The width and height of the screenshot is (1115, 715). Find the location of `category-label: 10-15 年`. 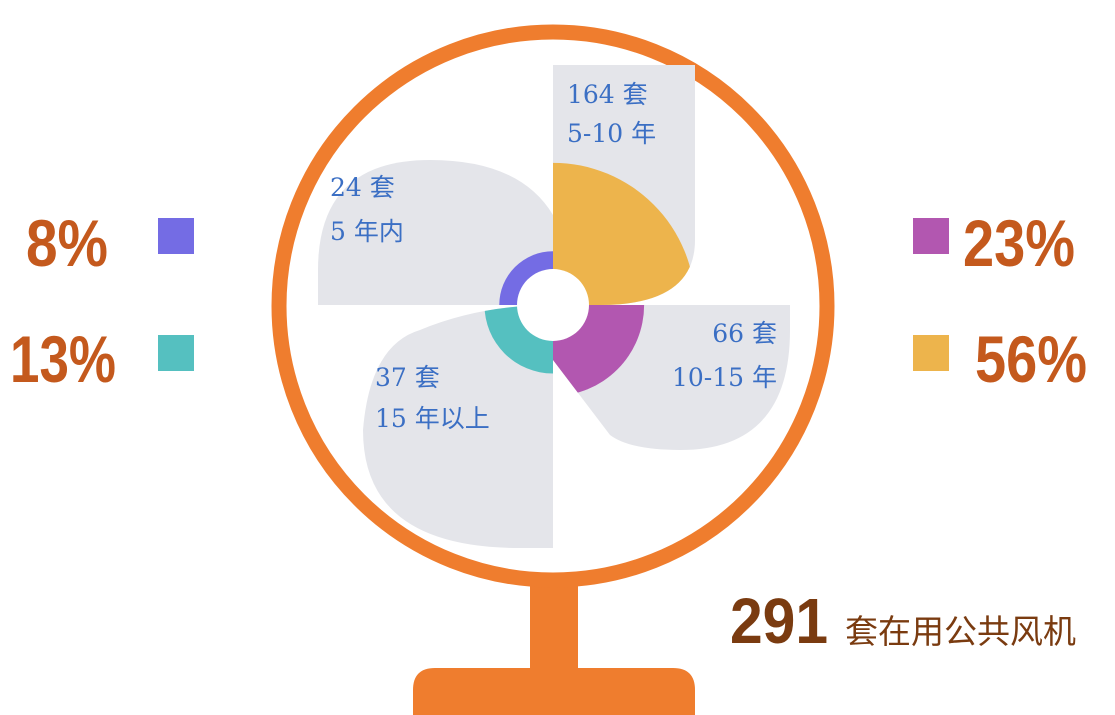

category-label: 10-15 年 is located at coordinates (724, 377).